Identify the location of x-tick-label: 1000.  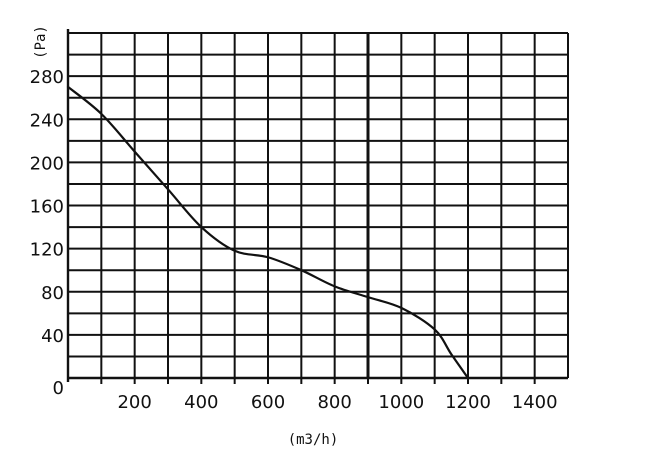
(401, 402).